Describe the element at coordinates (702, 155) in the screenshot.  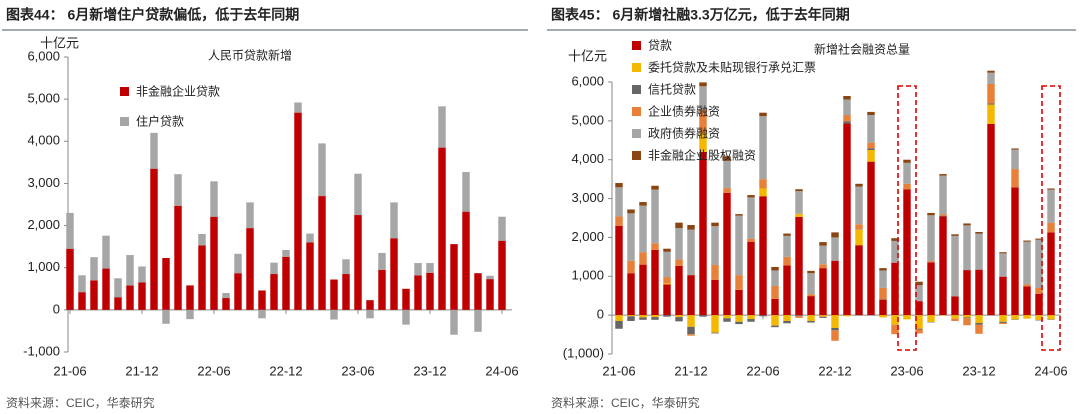
I see `legend-label: 非金融企业股权融资` at that location.